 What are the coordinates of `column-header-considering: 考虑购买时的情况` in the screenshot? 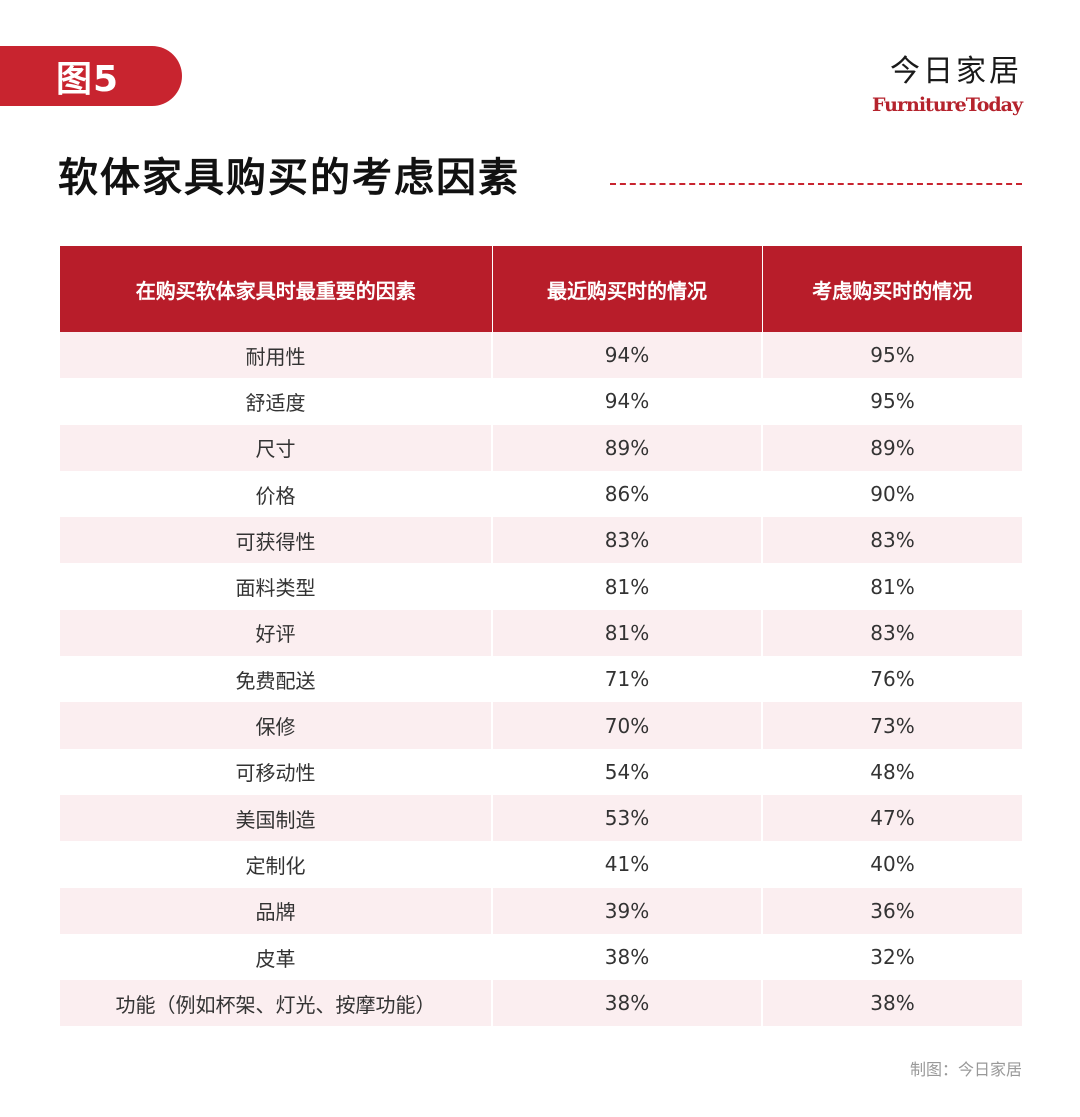 It's located at (892, 289).